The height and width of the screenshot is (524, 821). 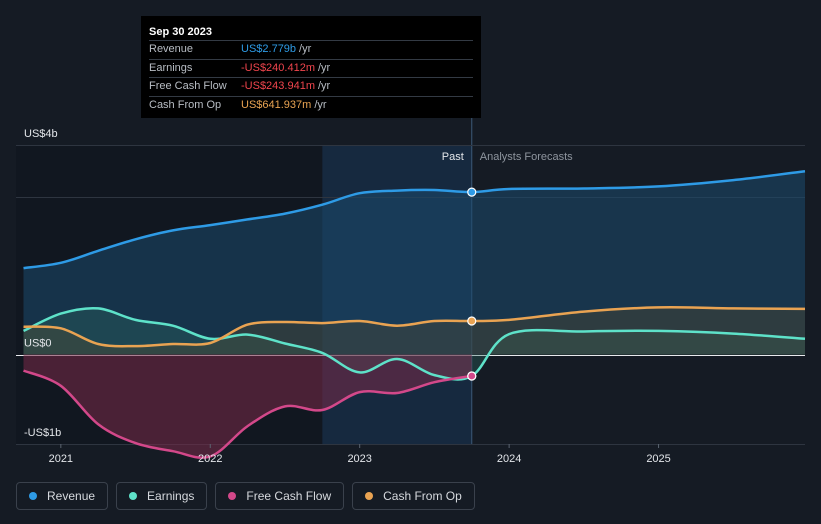 I want to click on legend-item-free-cash-flow: Free Cash Flow, so click(x=280, y=496).